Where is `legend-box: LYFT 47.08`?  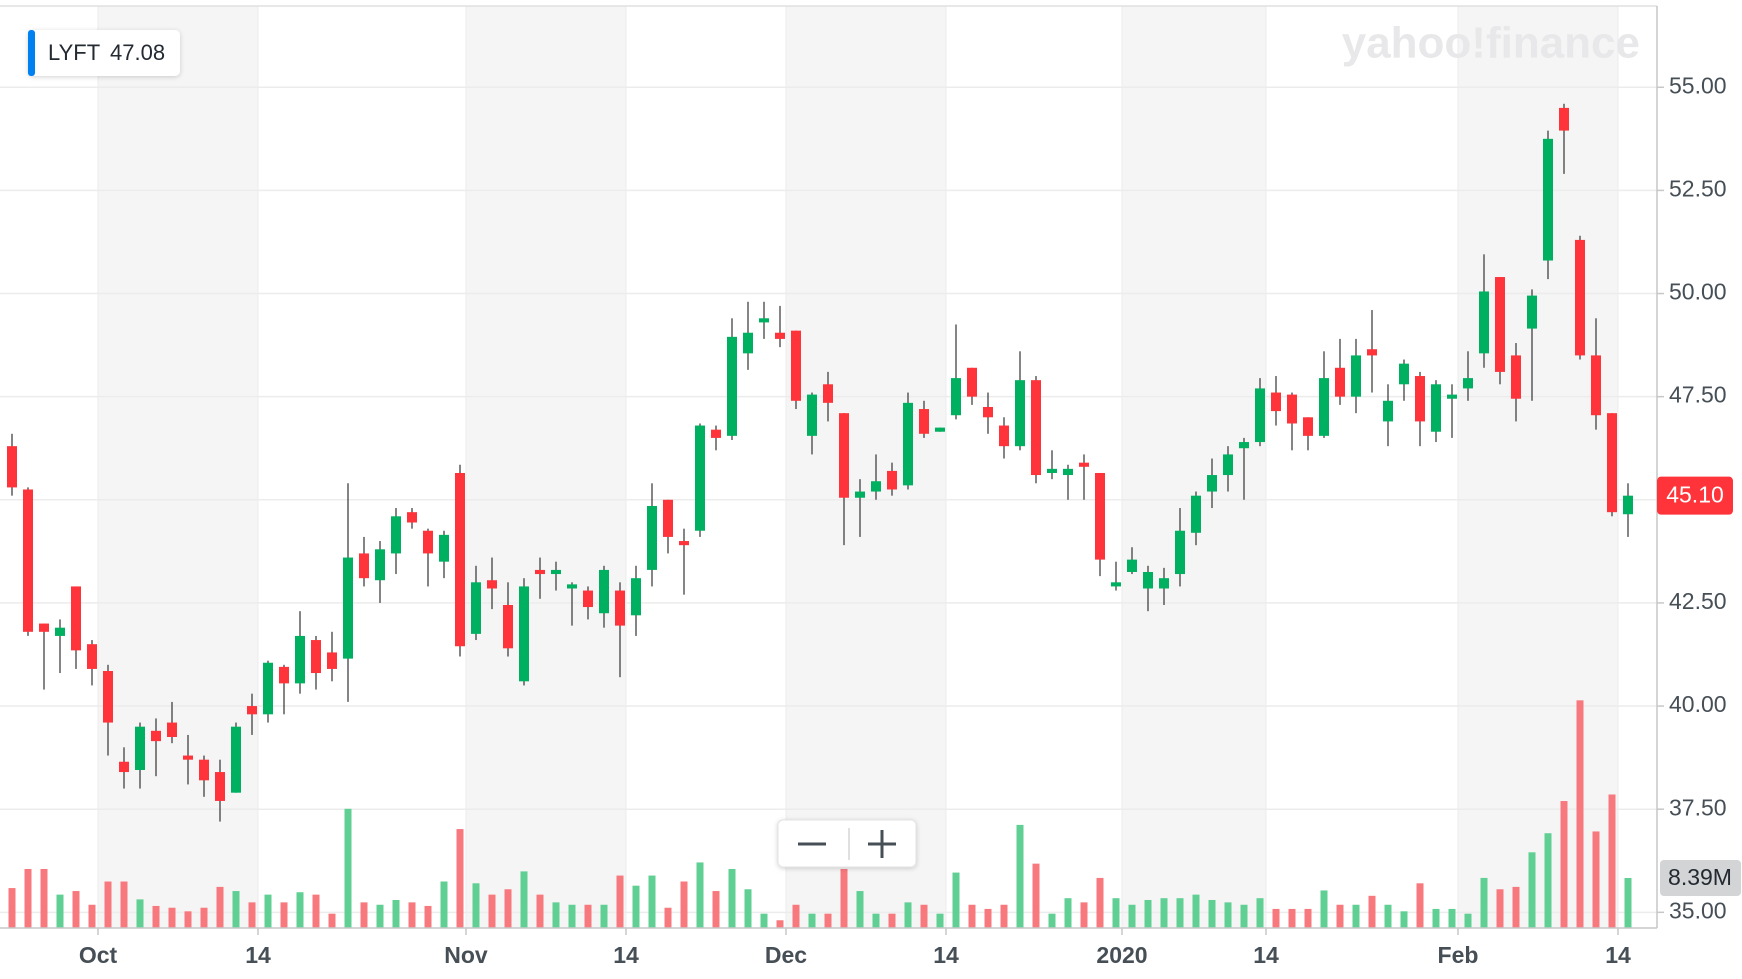 legend-box: LYFT 47.08 is located at coordinates (104, 53).